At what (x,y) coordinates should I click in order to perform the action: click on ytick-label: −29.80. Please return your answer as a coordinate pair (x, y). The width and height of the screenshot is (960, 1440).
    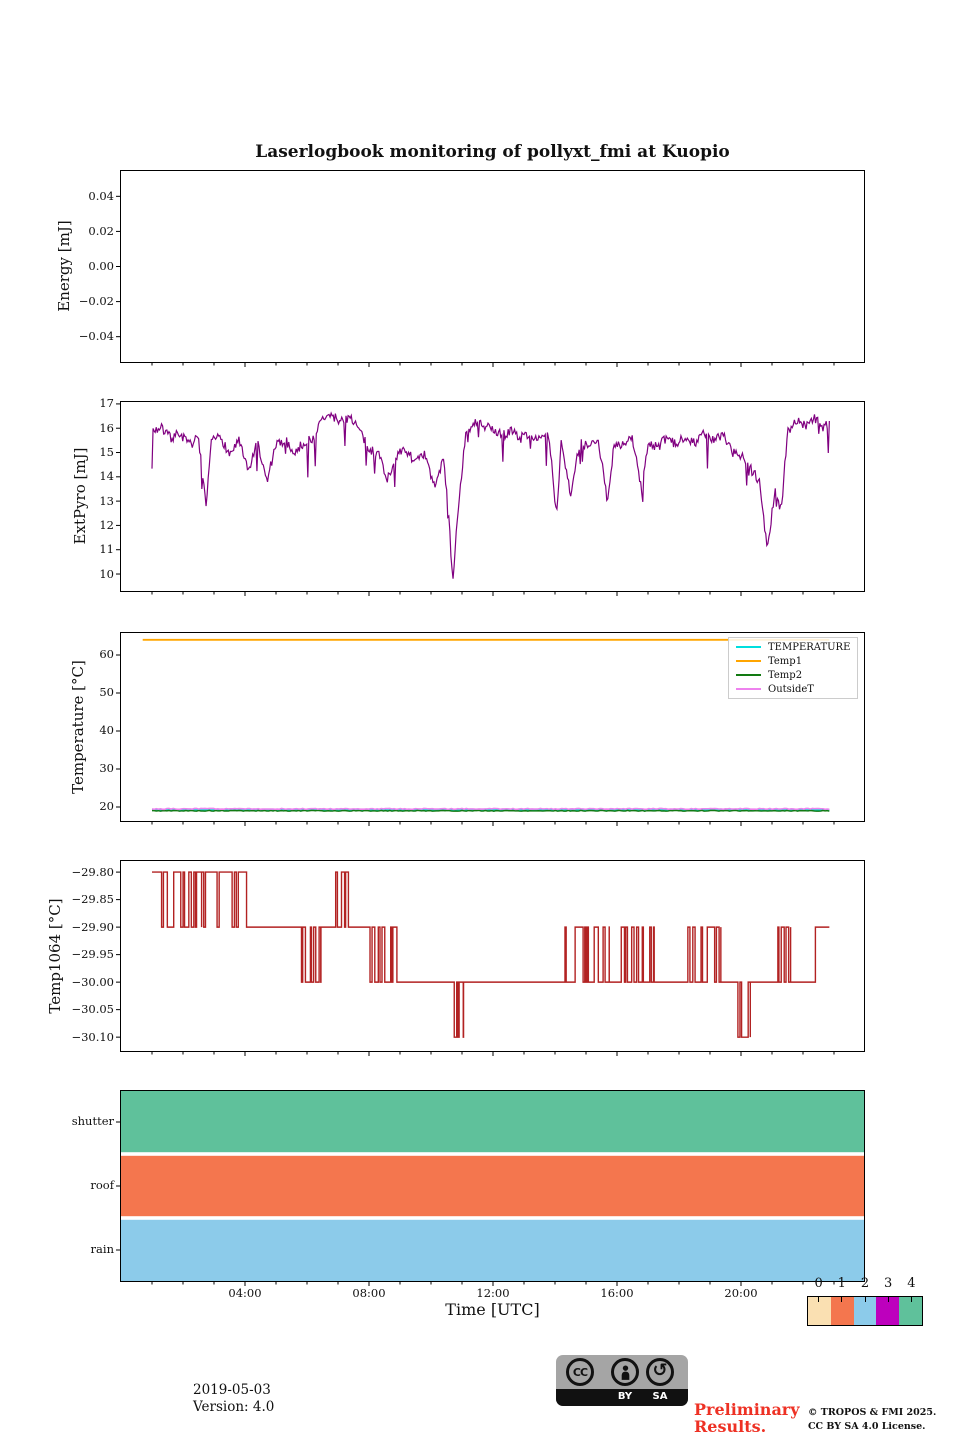
    Looking at the image, I should click on (92, 871).